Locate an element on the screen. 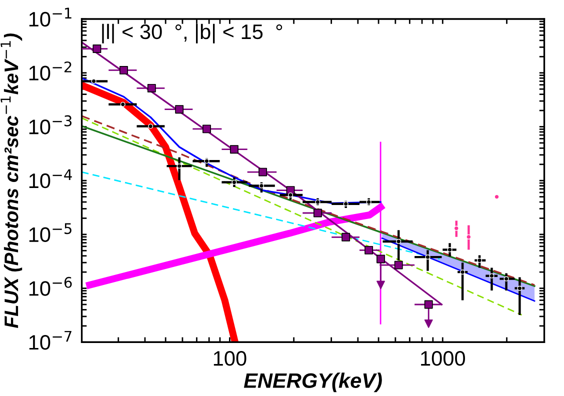 This screenshot has width=564, height=396. x-axis-title: ENERGY(keV) is located at coordinates (313, 382).